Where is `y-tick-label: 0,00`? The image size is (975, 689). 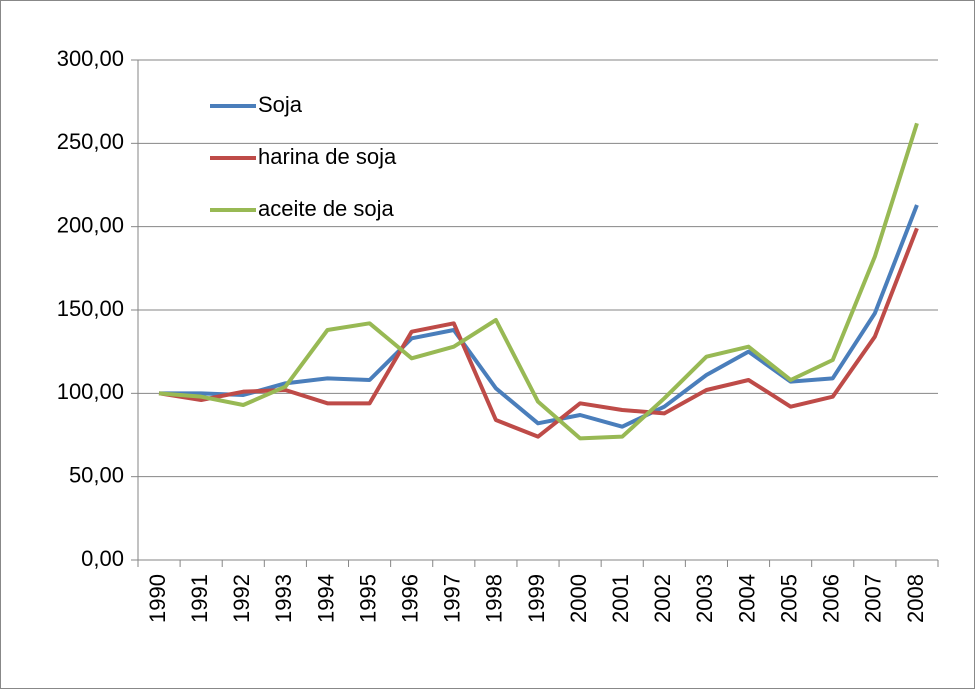 y-tick-label: 0,00 is located at coordinates (102, 558).